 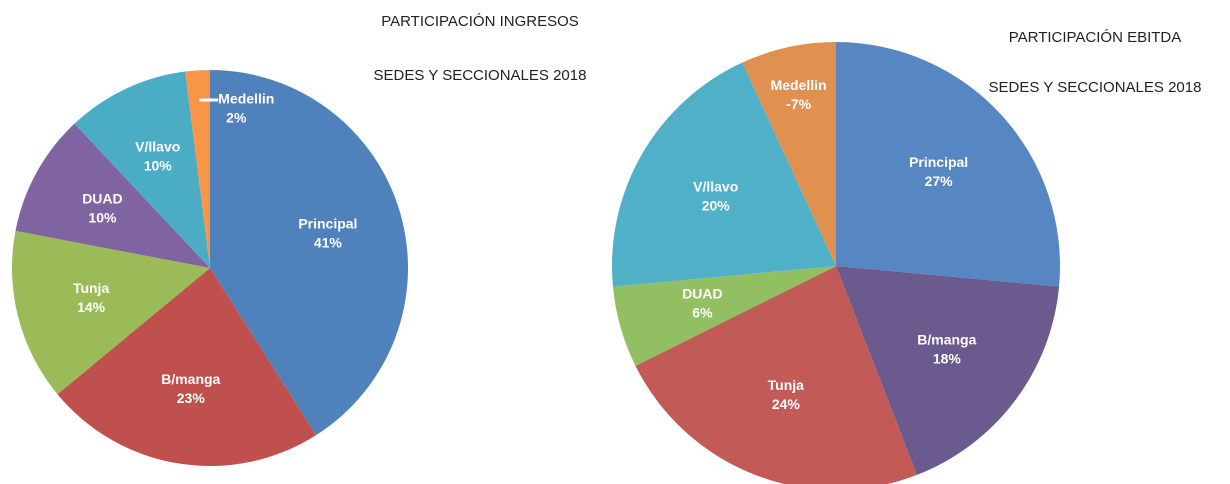 I want to click on slice-value-label: 24%, so click(x=786, y=404).